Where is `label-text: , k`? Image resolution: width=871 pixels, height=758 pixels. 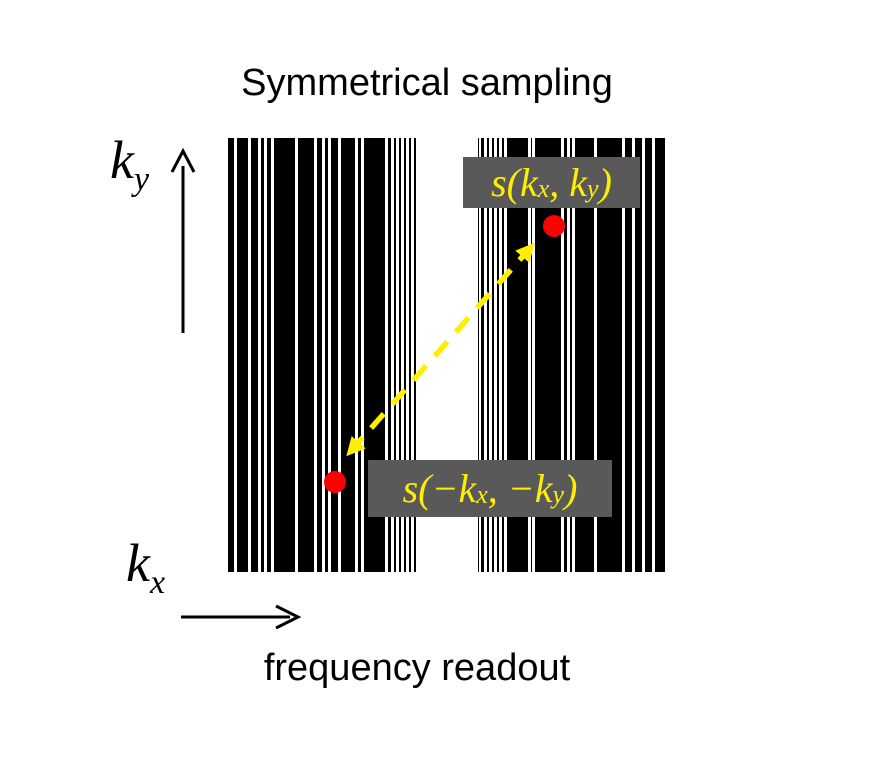
label-text: , k is located at coordinates (568, 182).